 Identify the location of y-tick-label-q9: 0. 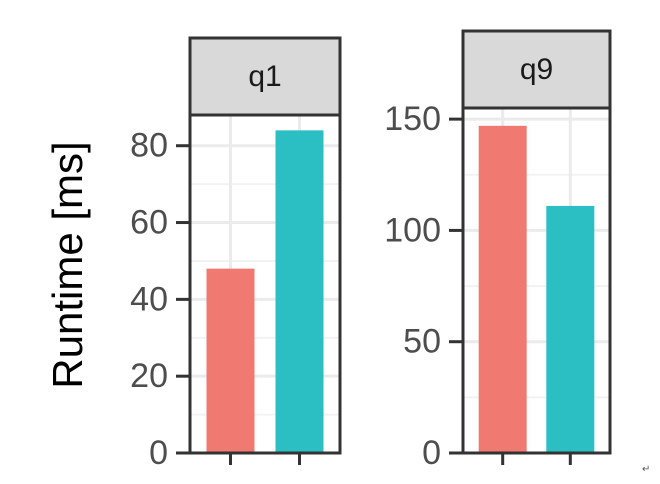
(431, 453).